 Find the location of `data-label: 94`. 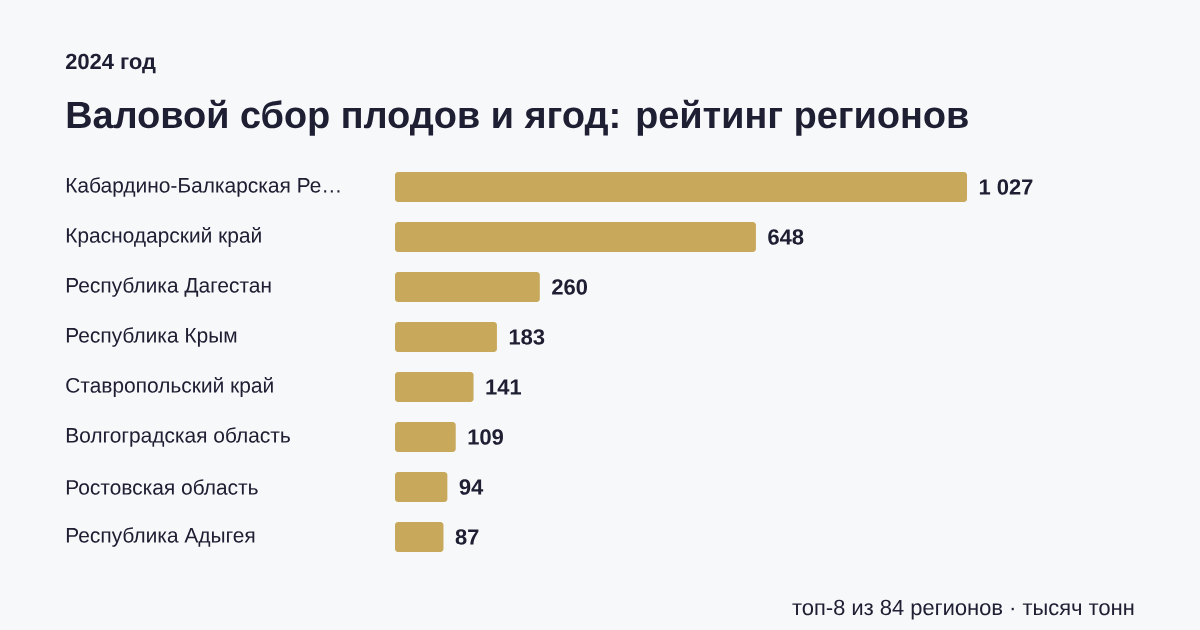

data-label: 94 is located at coordinates (471, 487).